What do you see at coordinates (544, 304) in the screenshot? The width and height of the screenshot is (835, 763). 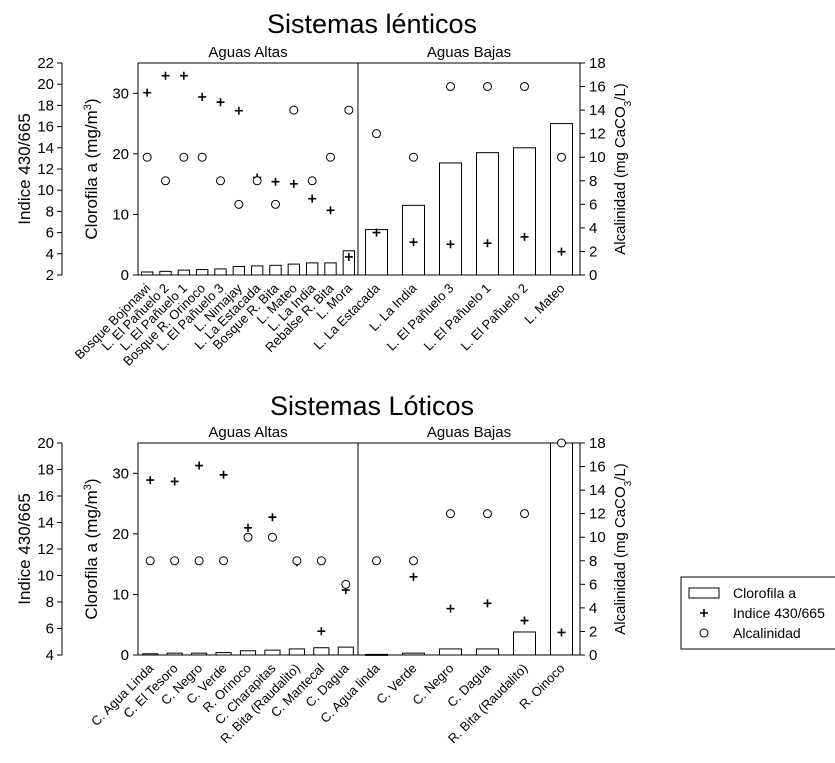 I see `category-label: L. Mateo` at bounding box center [544, 304].